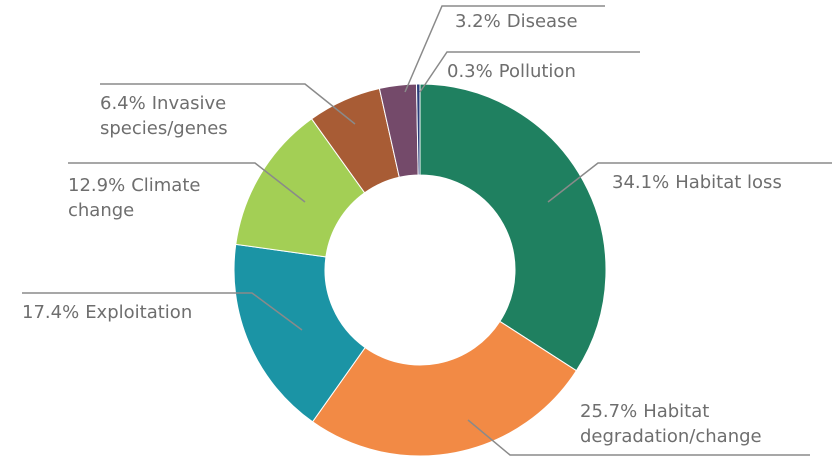  What do you see at coordinates (101, 210) in the screenshot?
I see `category-label: change` at bounding box center [101, 210].